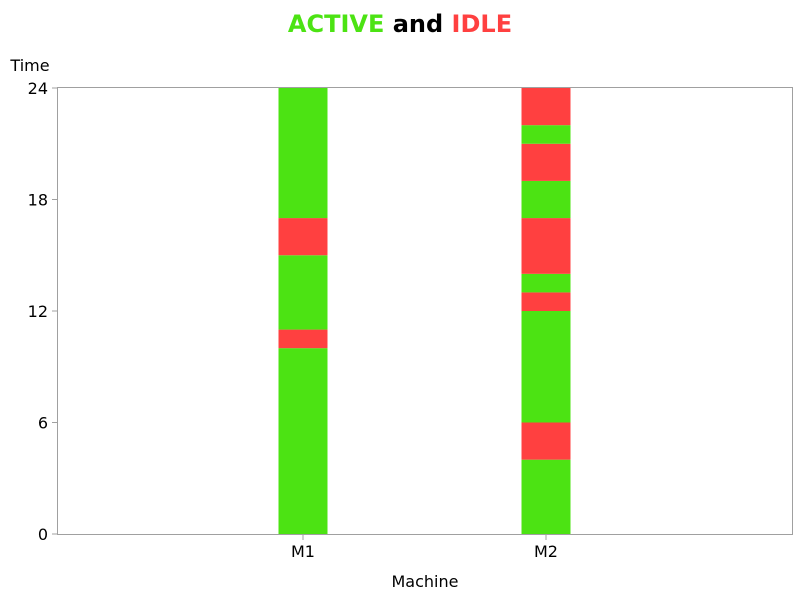  I want to click on y-tick-label-12: 12, so click(38, 311).